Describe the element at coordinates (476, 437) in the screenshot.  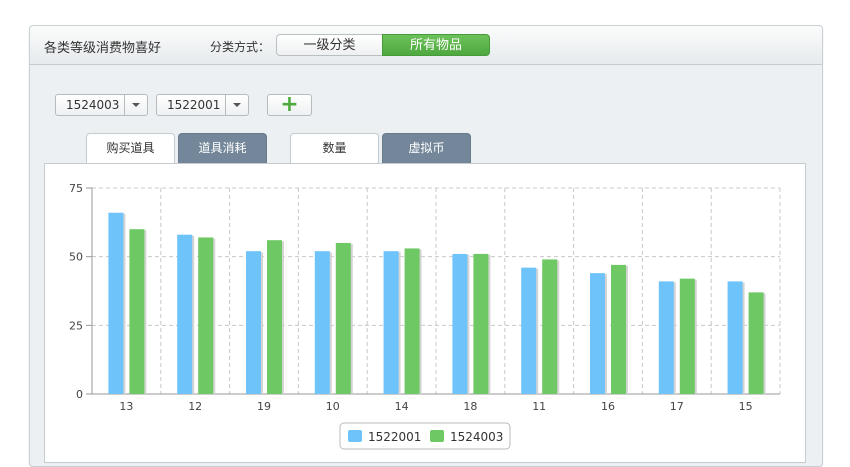
I see `legend-label-1524003: 1524003` at that location.